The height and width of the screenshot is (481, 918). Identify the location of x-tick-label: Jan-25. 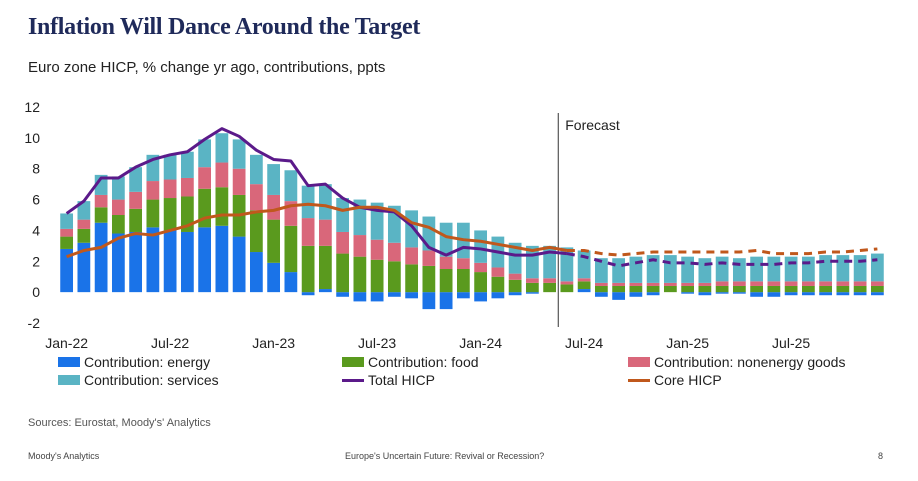
(687, 343).